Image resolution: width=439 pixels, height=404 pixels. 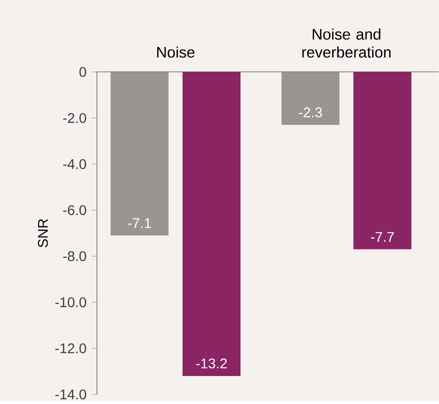 What do you see at coordinates (70, 302) in the screenshot?
I see `y-tick-label: -10.0` at bounding box center [70, 302].